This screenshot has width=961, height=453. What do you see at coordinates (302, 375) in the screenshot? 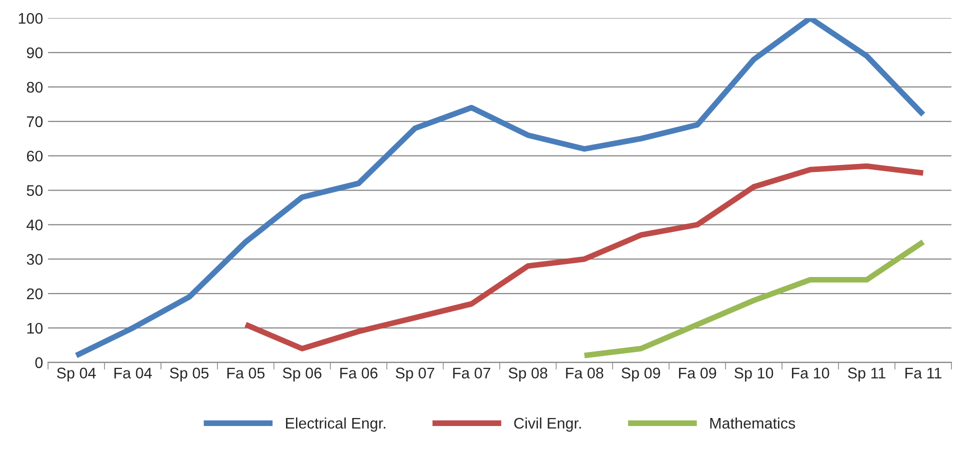
I see `x-tick-label: Sp 06` at bounding box center [302, 375].